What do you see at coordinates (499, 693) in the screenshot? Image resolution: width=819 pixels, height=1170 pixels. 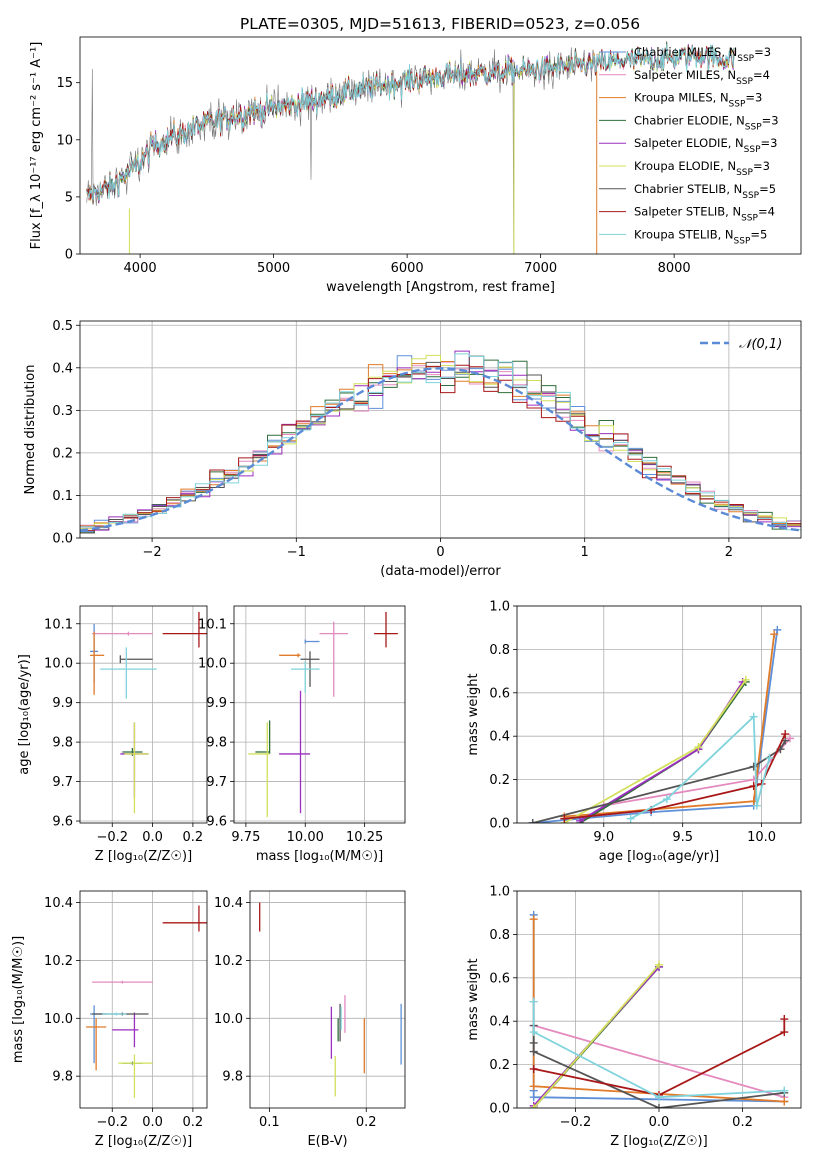 I see `y-tick-label: 0.6` at bounding box center [499, 693].